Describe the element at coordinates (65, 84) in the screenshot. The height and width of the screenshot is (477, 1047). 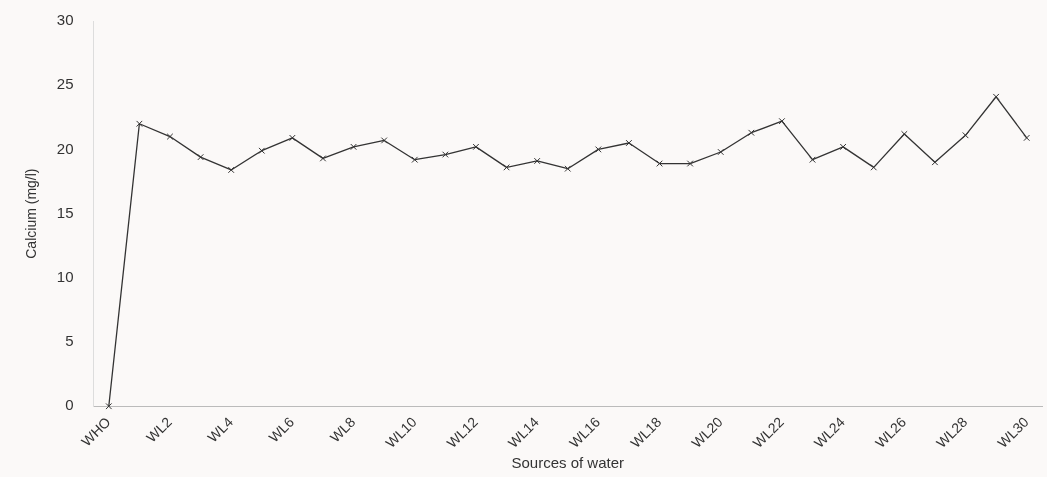
I see `y-tick-label: 25` at that location.